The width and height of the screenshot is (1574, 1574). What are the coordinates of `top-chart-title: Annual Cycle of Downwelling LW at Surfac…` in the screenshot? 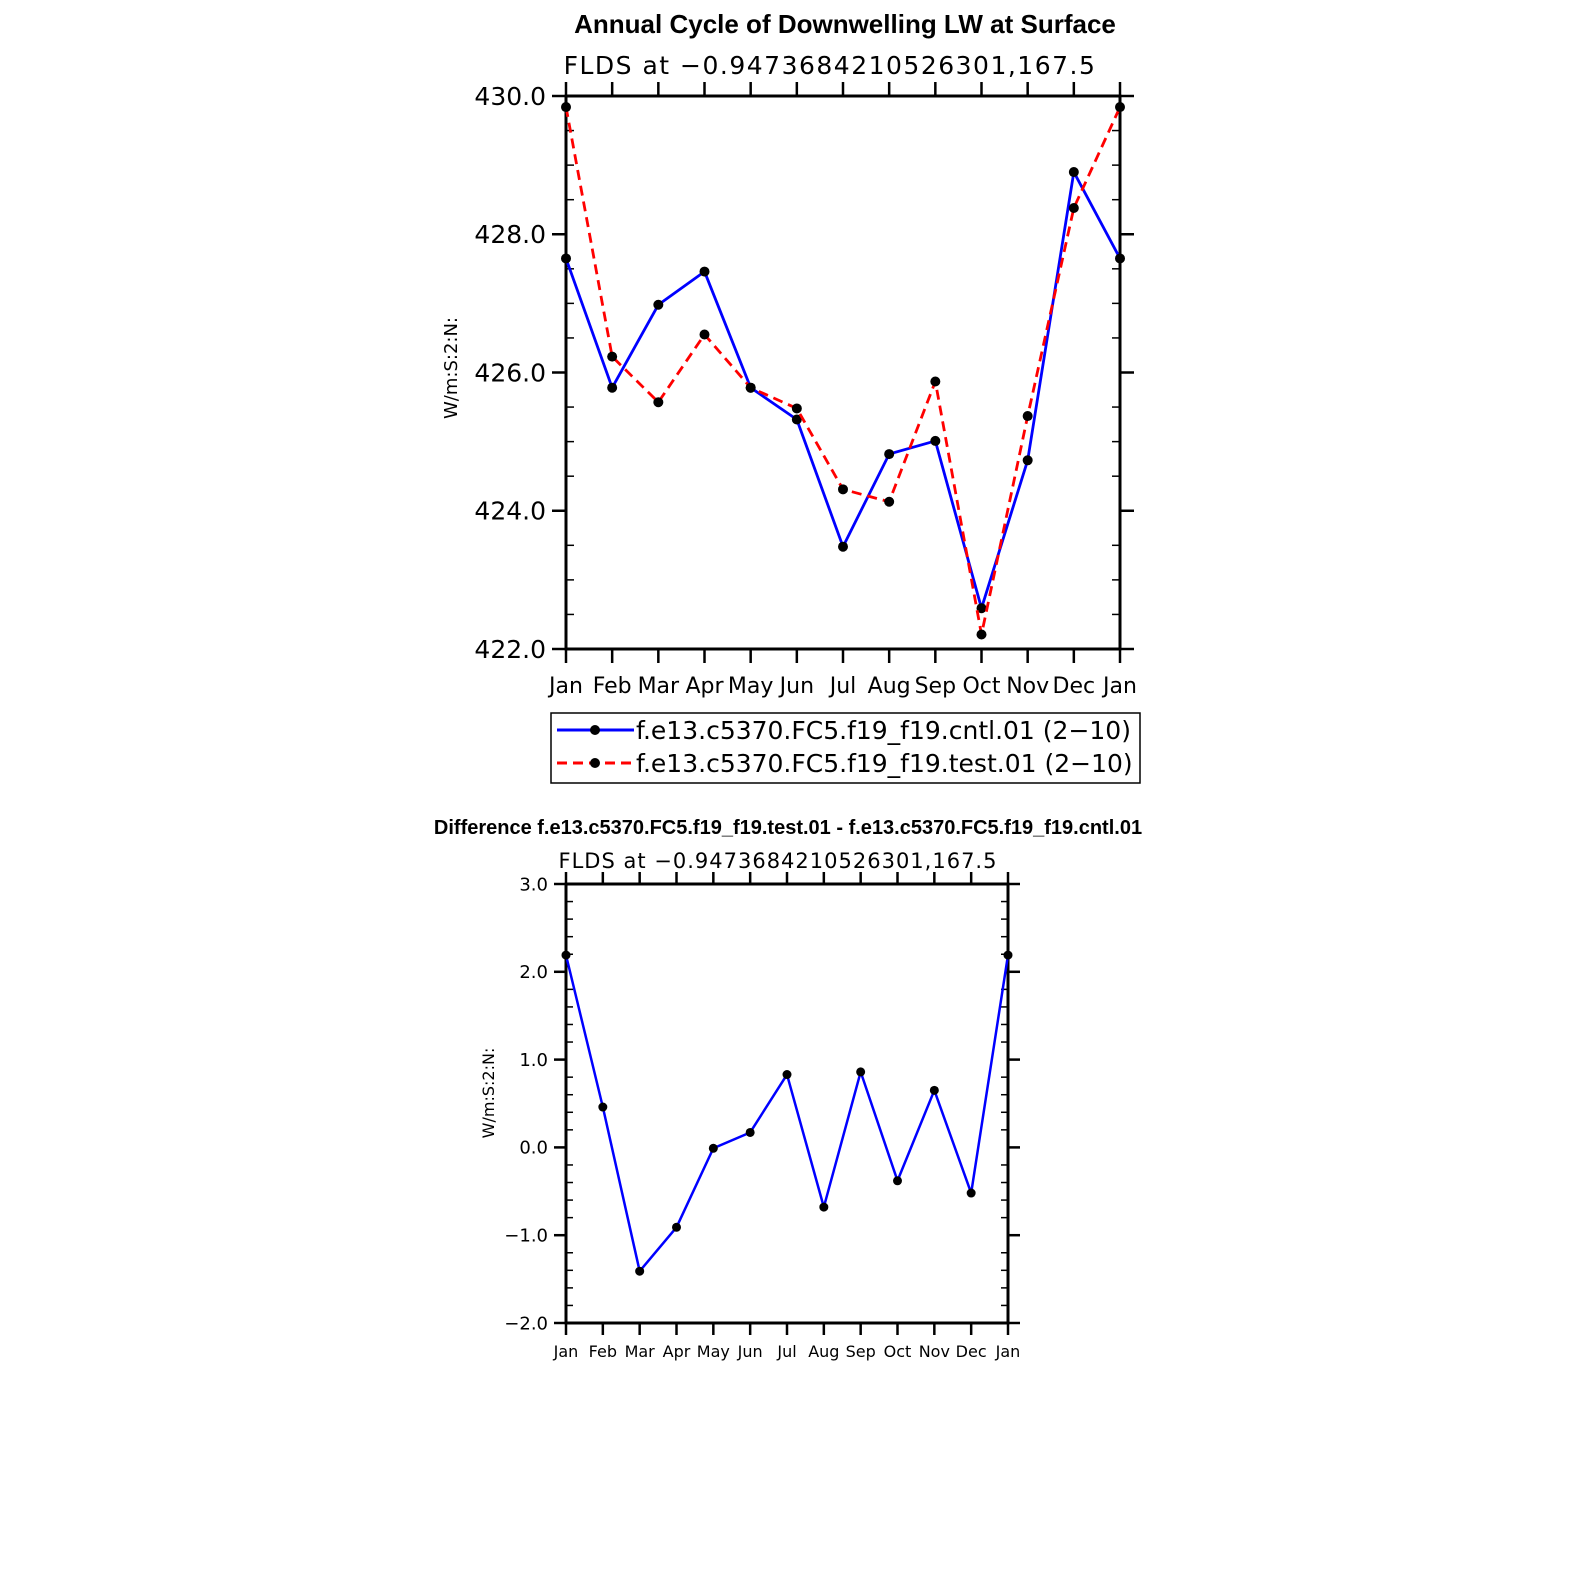 It's located at (845, 24).